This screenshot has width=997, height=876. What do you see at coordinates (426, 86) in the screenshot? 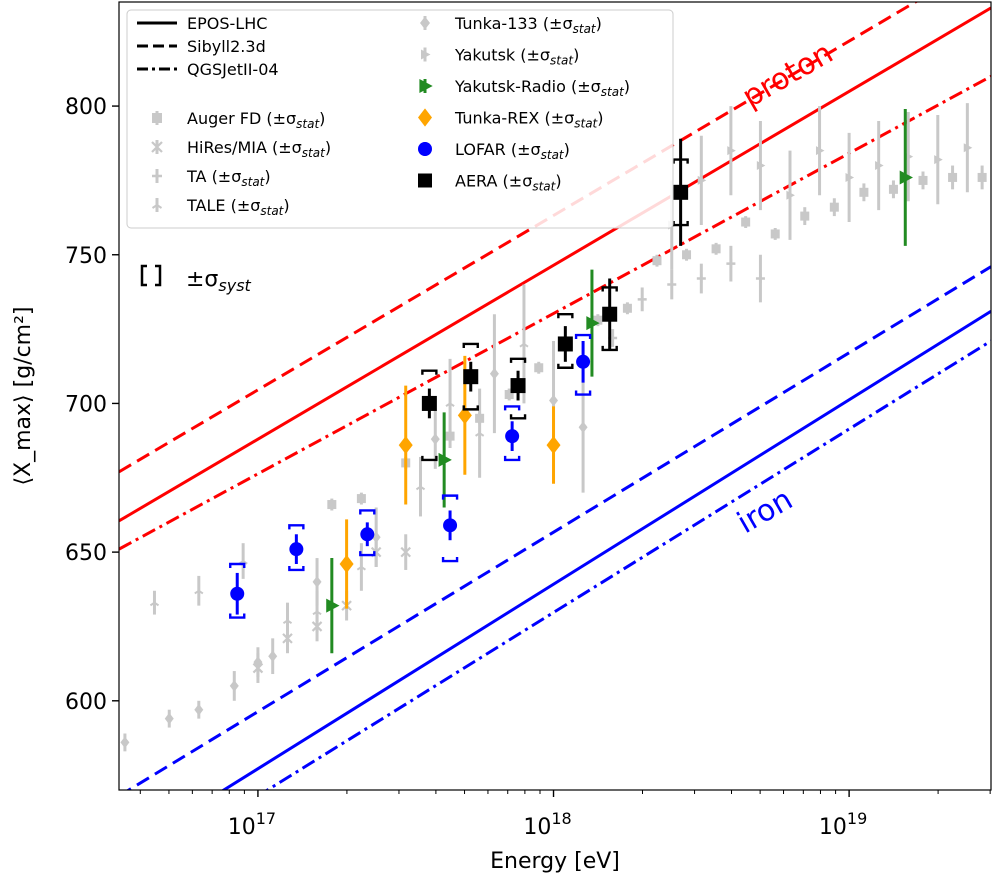
I see `legend-yakradio-icon` at bounding box center [426, 86].